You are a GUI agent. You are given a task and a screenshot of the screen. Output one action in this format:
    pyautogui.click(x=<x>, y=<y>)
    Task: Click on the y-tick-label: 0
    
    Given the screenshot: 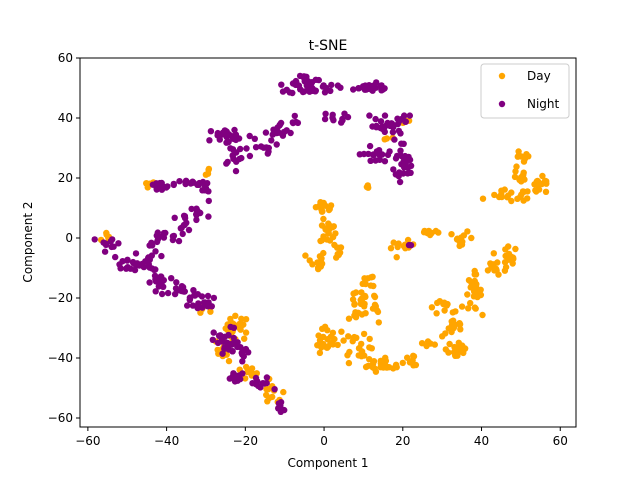 What is the action you would take?
    pyautogui.click(x=69, y=238)
    